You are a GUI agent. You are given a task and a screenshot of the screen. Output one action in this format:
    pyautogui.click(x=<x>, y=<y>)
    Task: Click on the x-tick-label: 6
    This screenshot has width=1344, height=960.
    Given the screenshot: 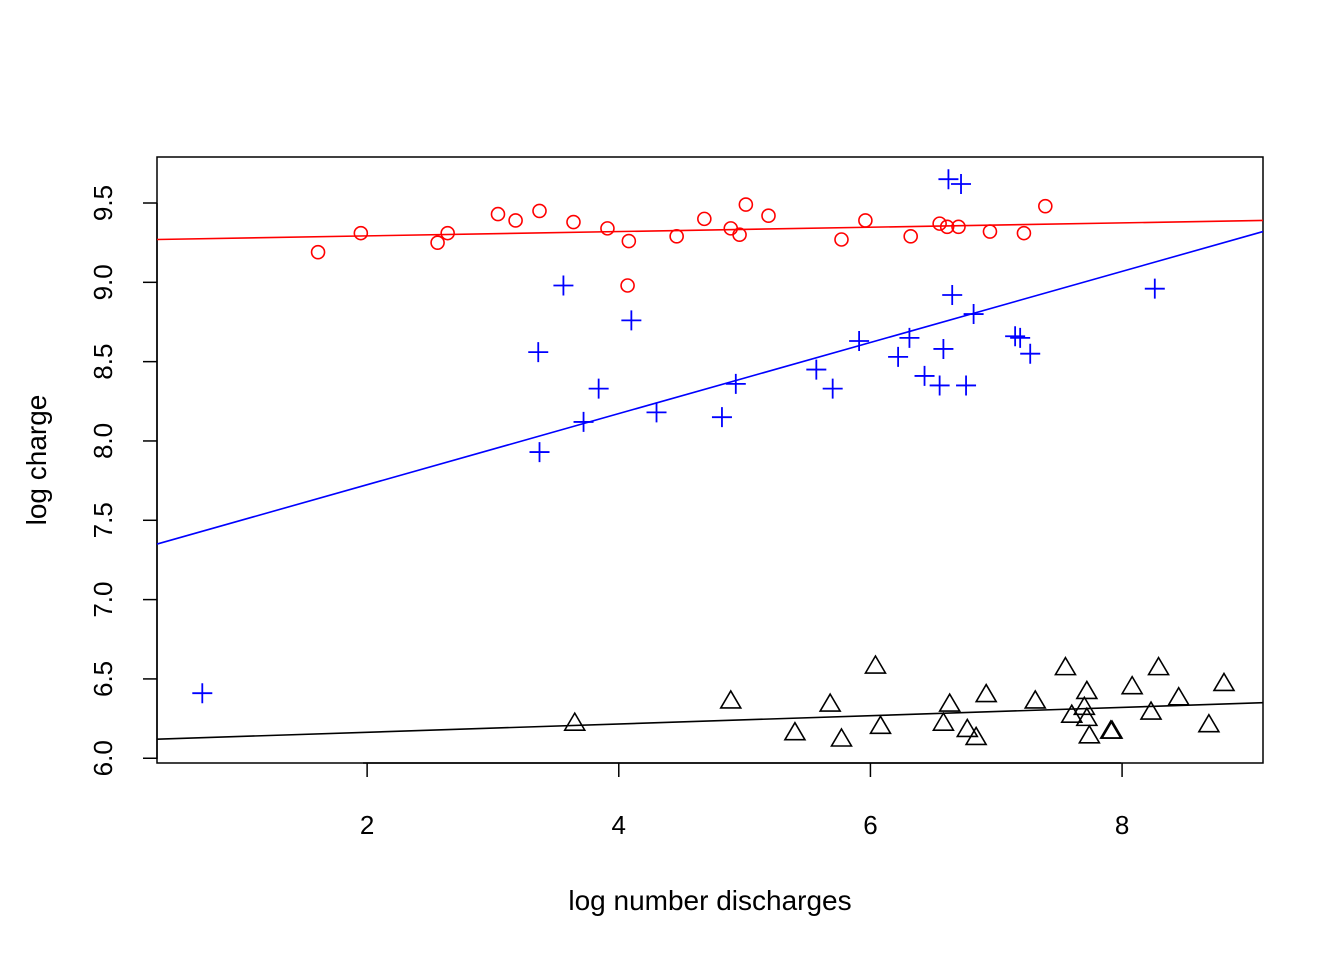 What is the action you would take?
    pyautogui.click(x=870, y=825)
    